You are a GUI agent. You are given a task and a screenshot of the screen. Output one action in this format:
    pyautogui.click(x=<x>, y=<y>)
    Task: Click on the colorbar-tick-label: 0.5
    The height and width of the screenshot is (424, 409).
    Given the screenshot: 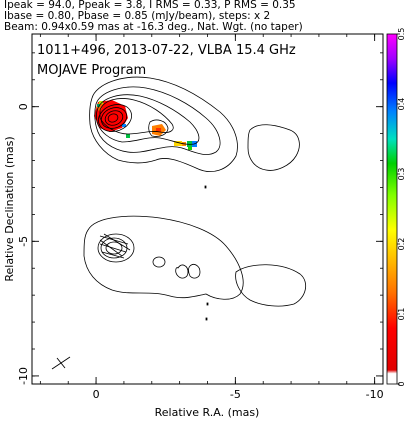 What is the action you would take?
    pyautogui.click(x=401, y=34)
    